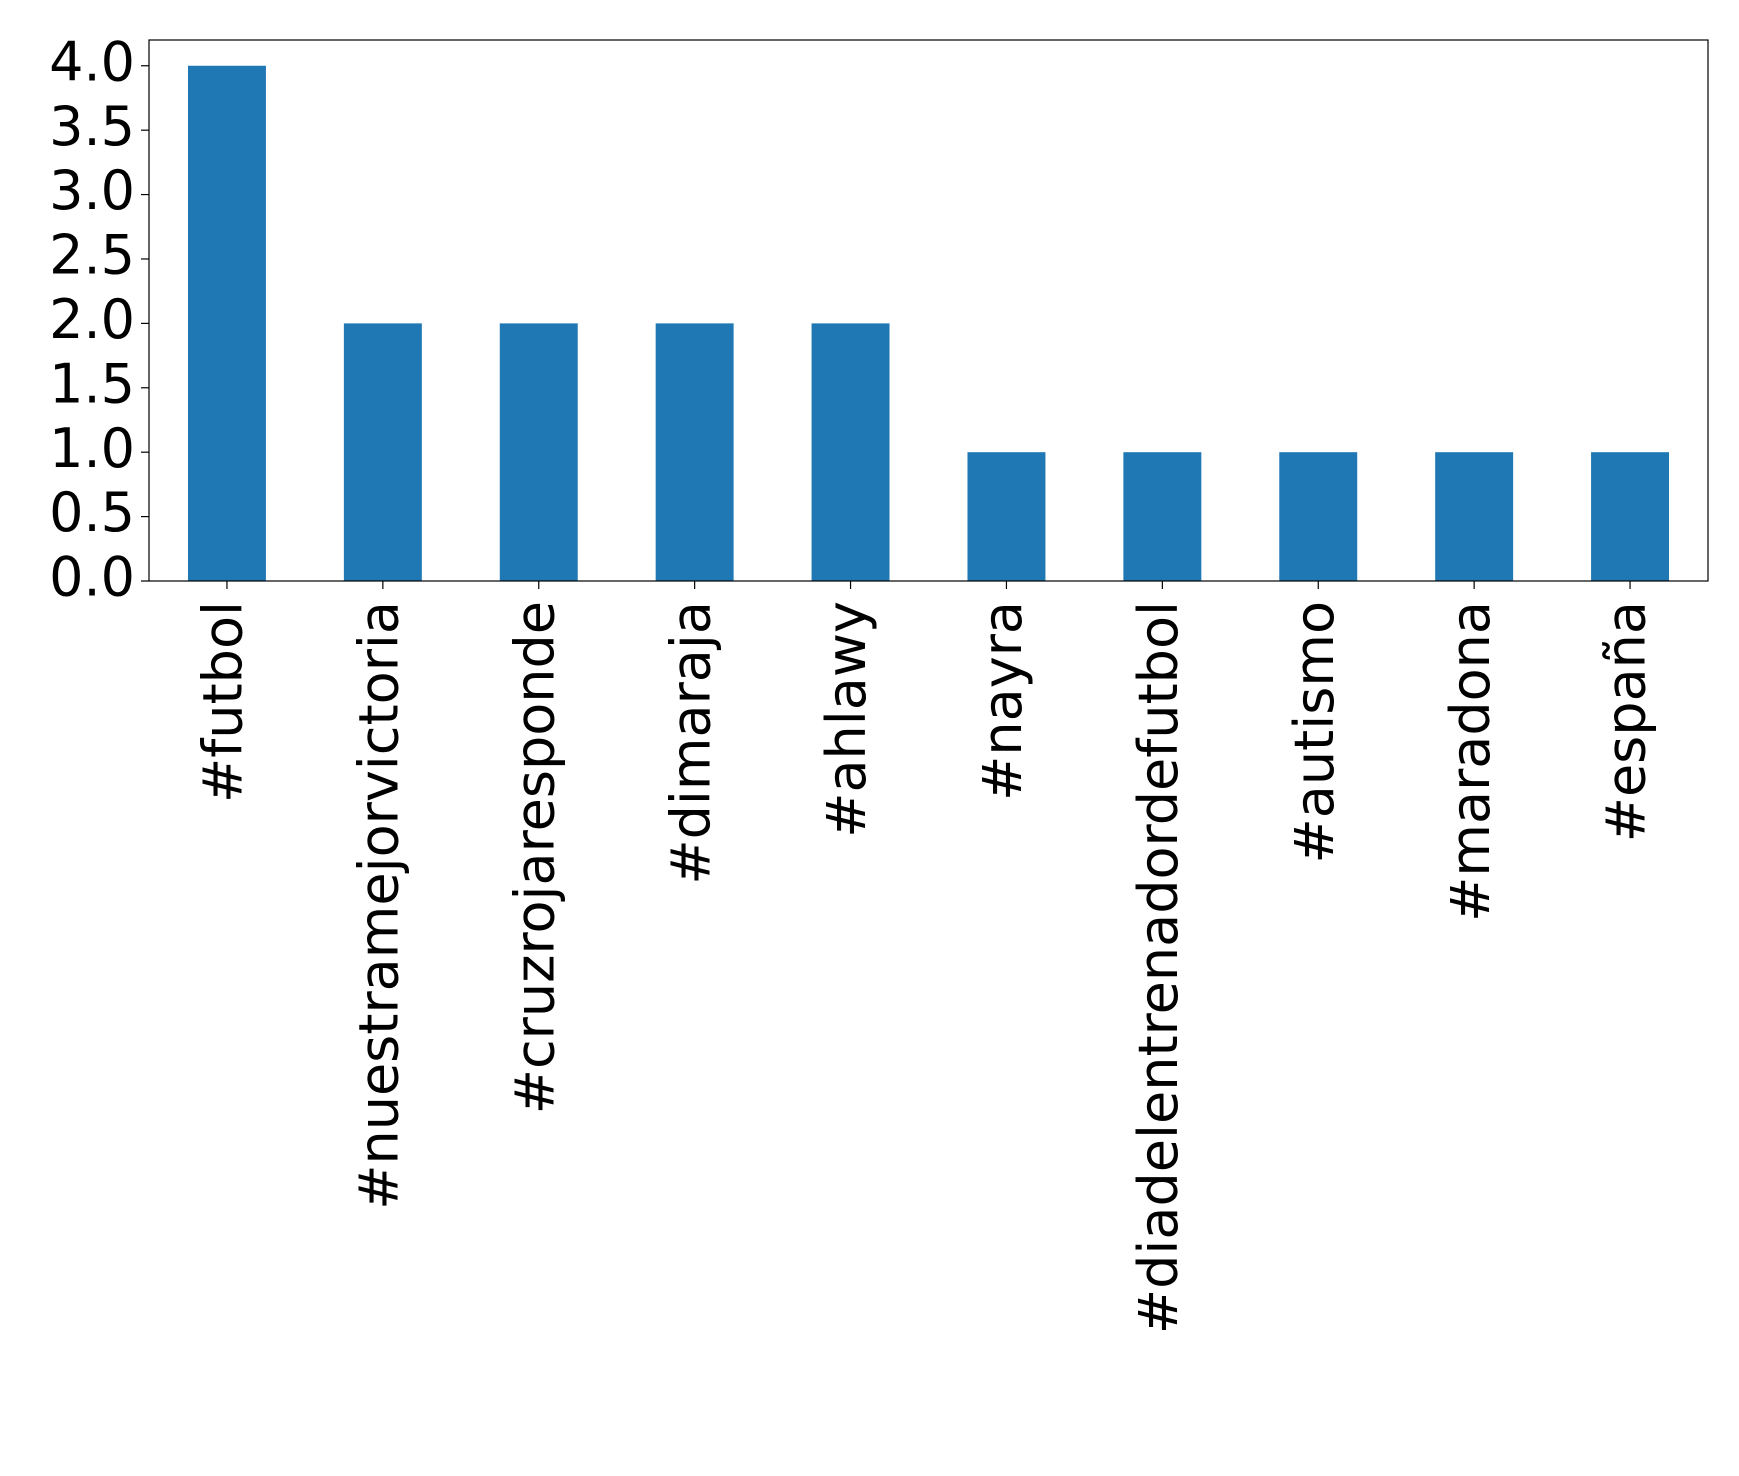 Image resolution: width=1739 pixels, height=1476 pixels. What do you see at coordinates (1626, 721) in the screenshot?
I see `x-tick-label: #españa` at bounding box center [1626, 721].